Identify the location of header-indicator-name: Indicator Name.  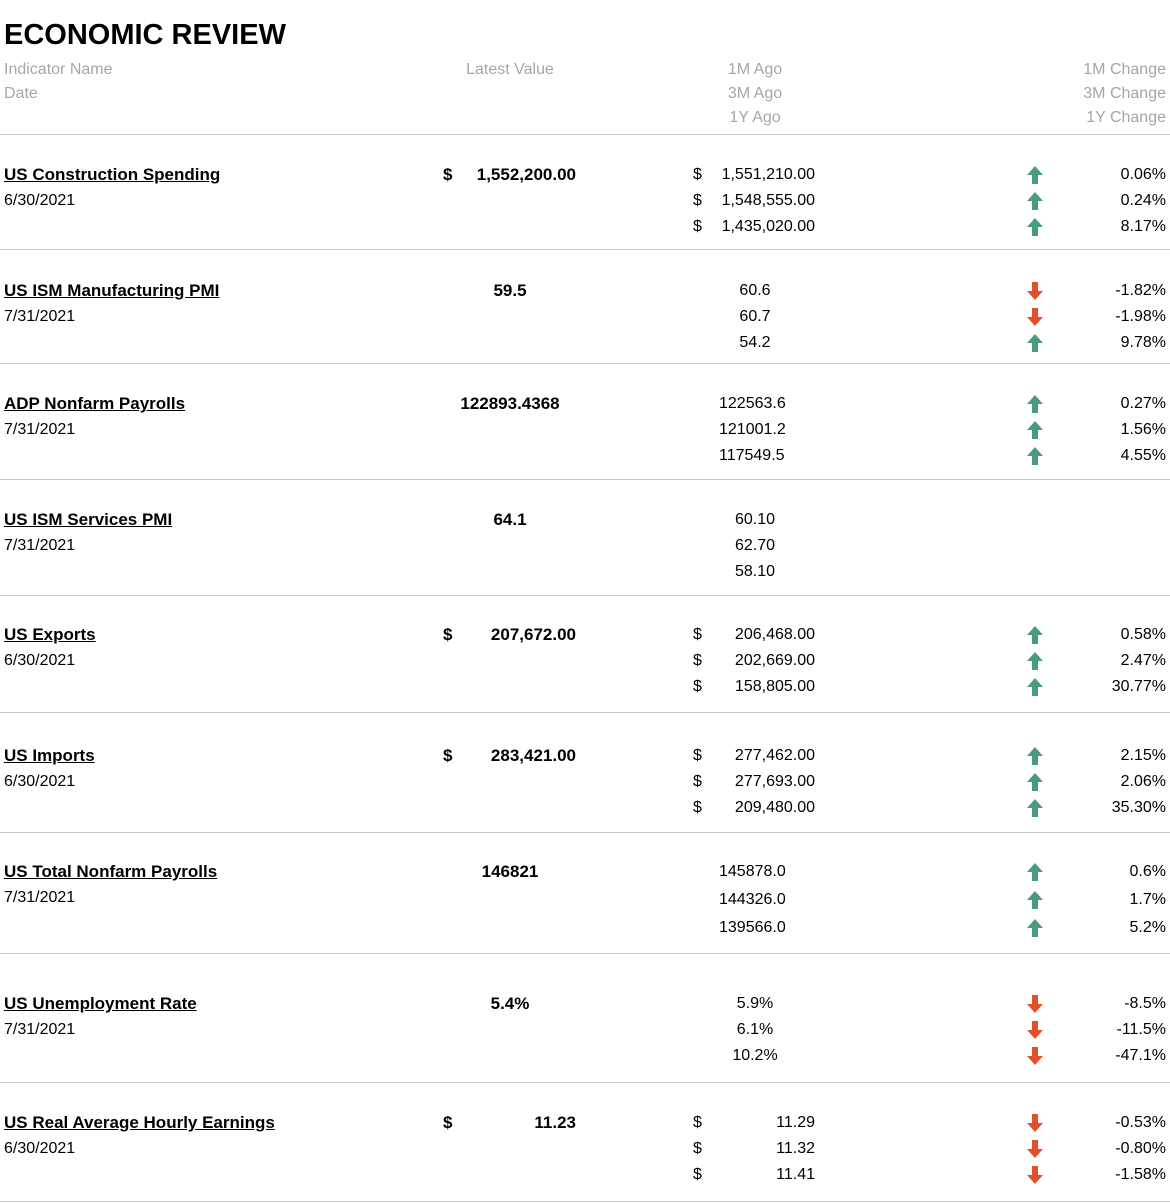
(58, 69).